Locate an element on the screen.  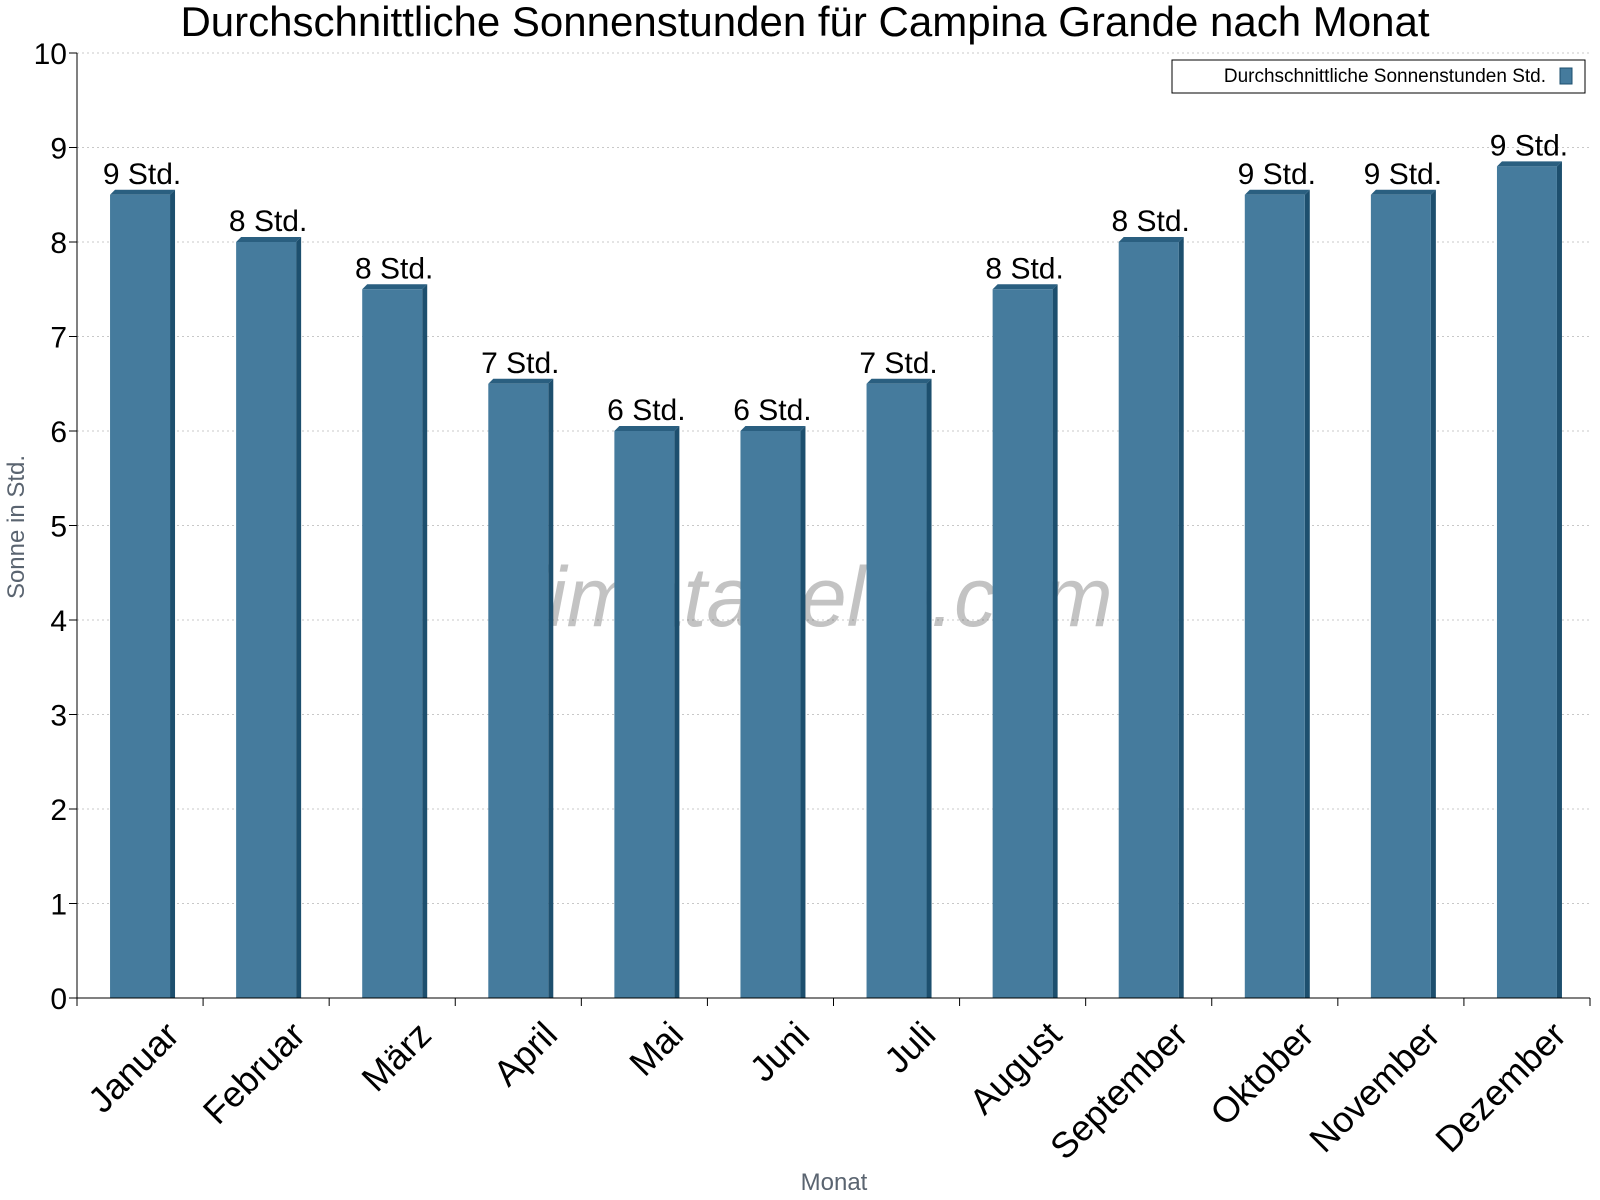
x-tick-label: März is located at coordinates (396, 1057).